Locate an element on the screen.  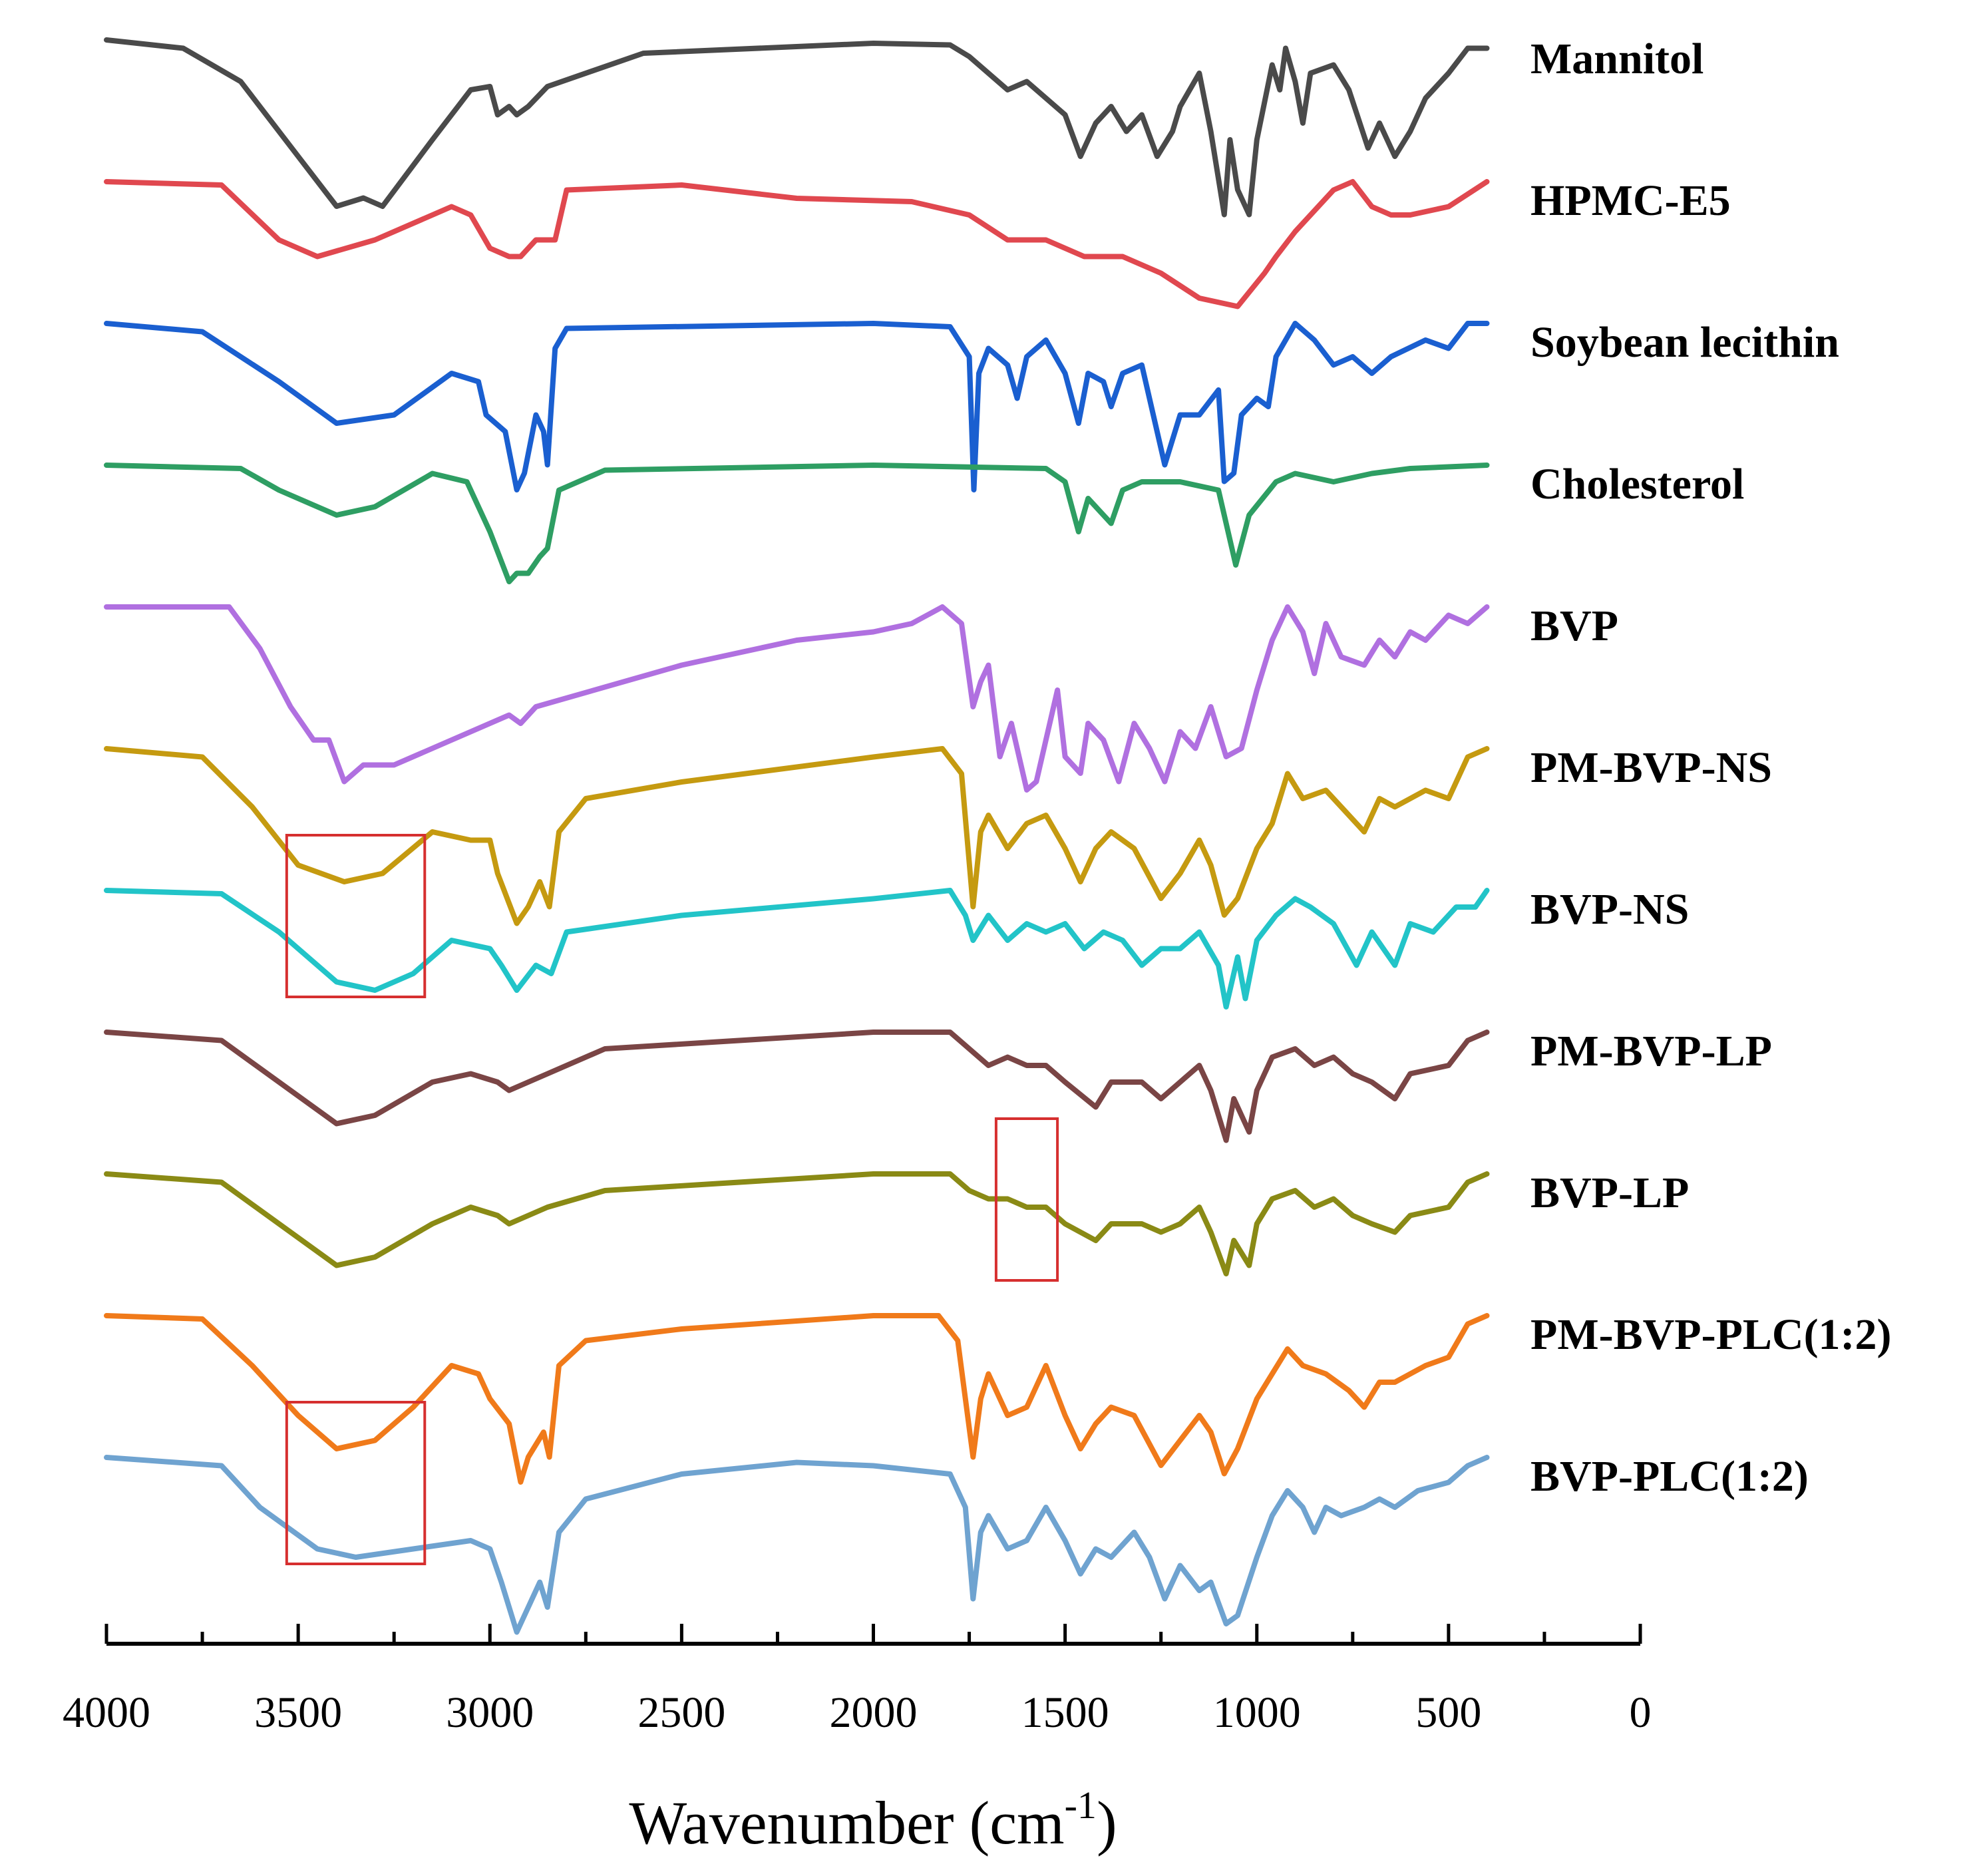
x-tick-label: 2500 is located at coordinates (681, 1712).